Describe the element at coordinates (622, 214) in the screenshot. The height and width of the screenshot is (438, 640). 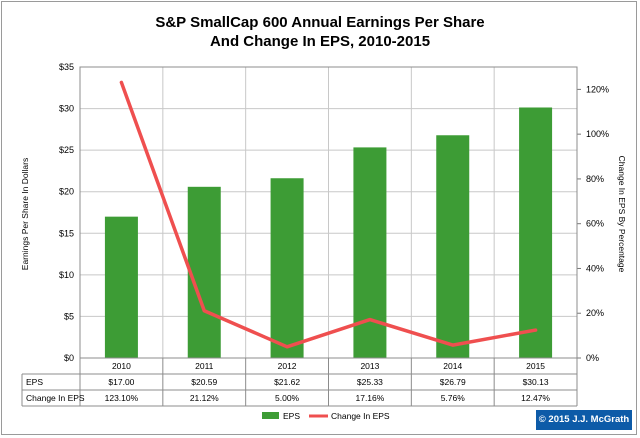
I see `y2-axis-label: Change In EPS By Percentage` at that location.